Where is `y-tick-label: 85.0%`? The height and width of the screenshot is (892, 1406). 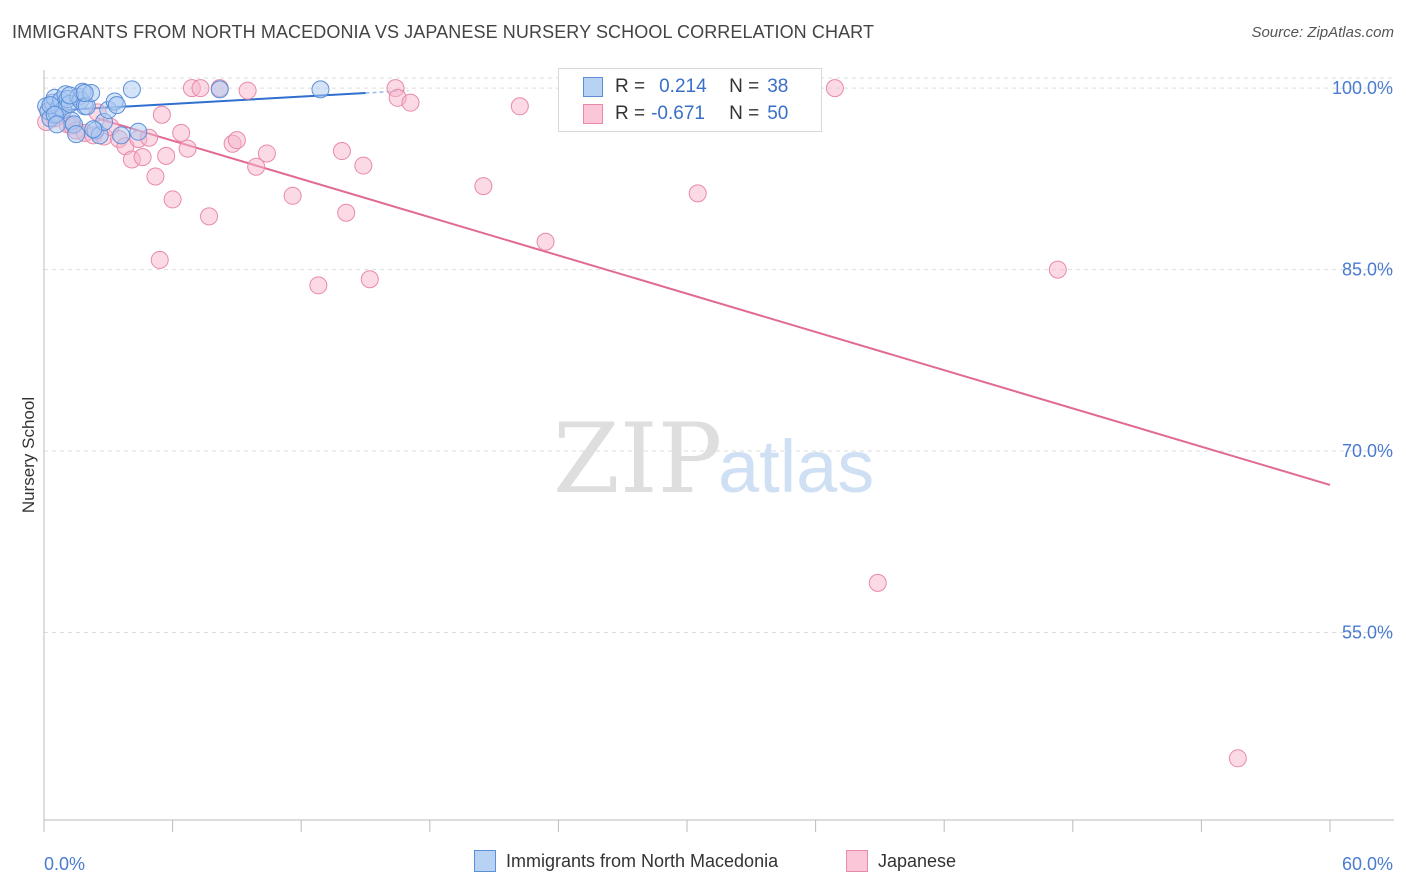
y-tick-label: 85.0% is located at coordinates (1367, 270).